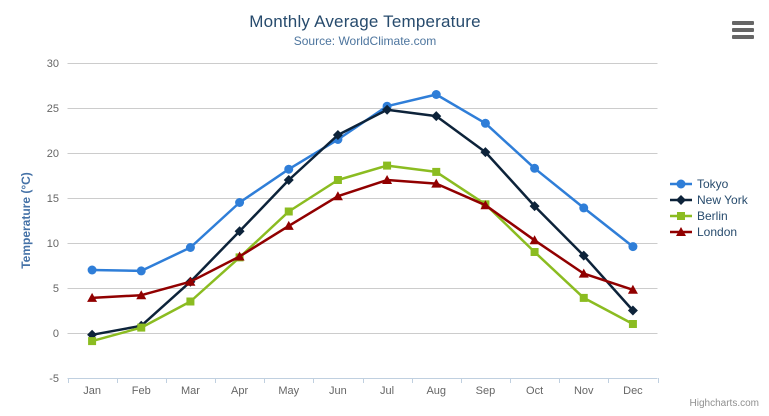  What do you see at coordinates (722, 200) in the screenshot?
I see `legend-label: New York` at bounding box center [722, 200].